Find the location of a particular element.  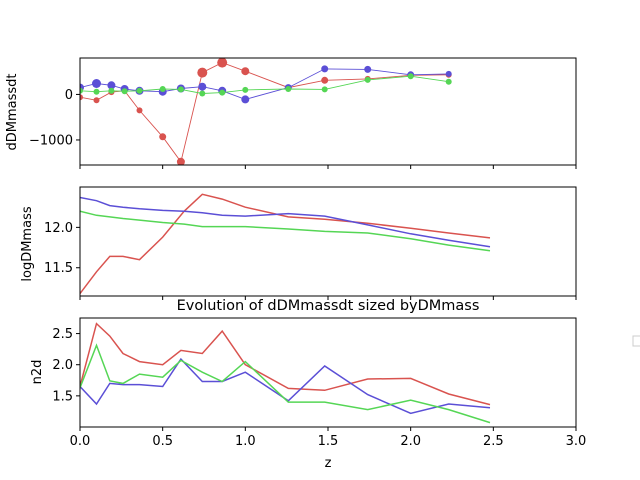

y-tick-label: 2.5 is located at coordinates (62, 334).